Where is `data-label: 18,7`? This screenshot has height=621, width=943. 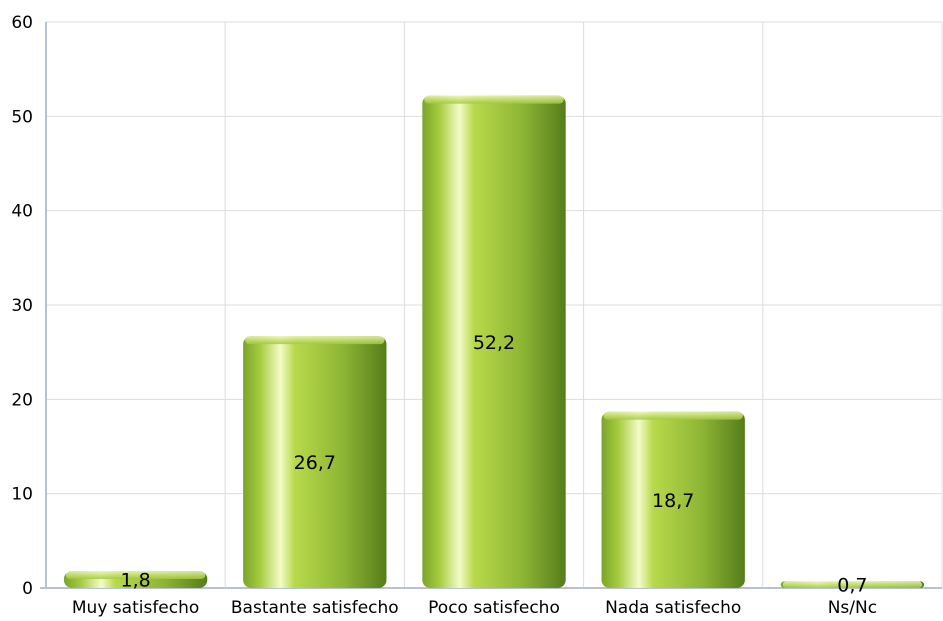 data-label: 18,7 is located at coordinates (673, 501).